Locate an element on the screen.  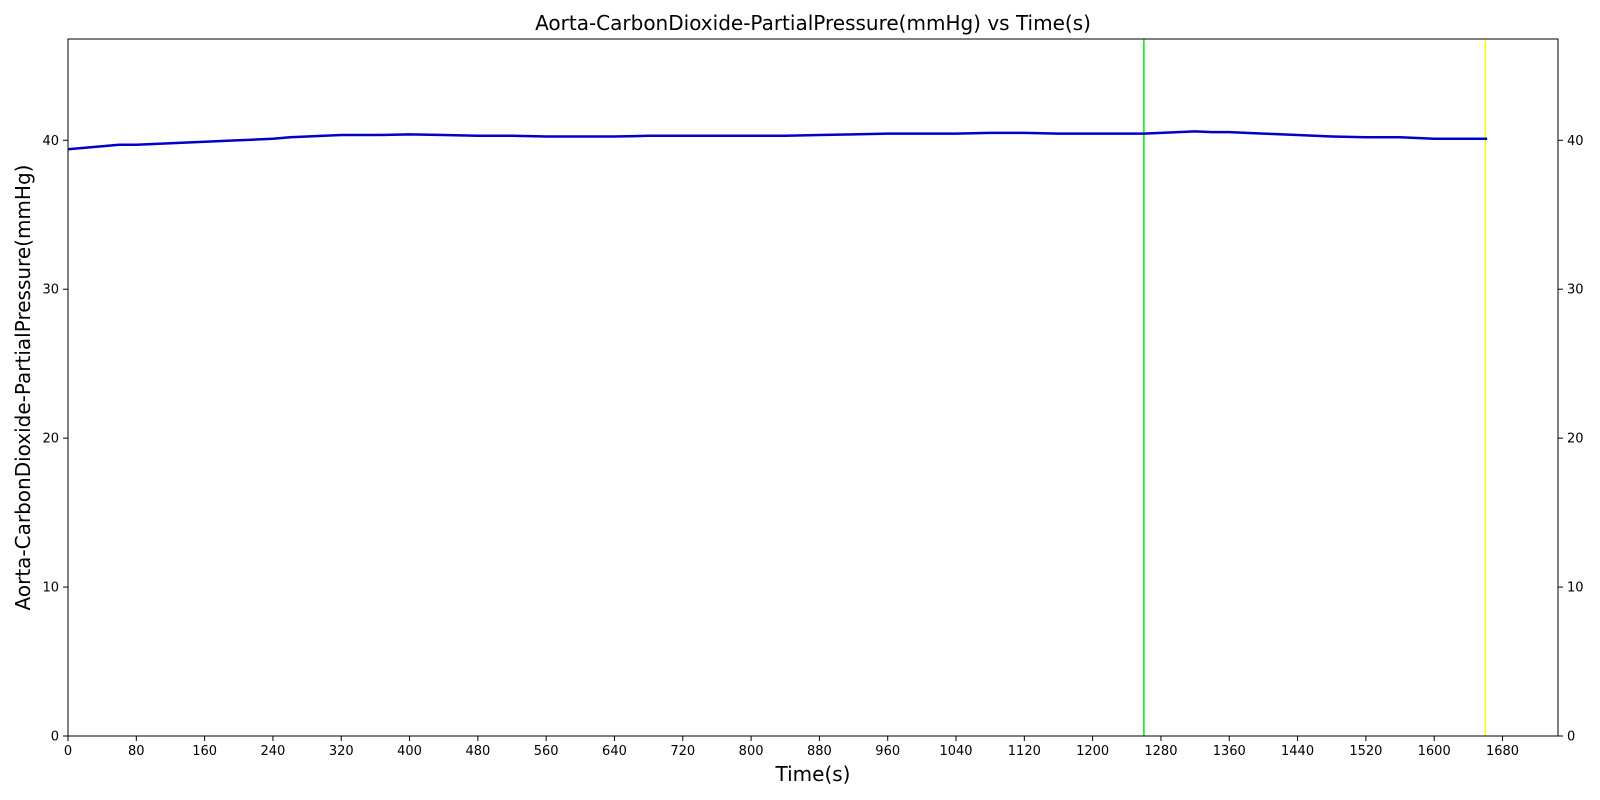
x-tick-label: 80 is located at coordinates (136, 751).